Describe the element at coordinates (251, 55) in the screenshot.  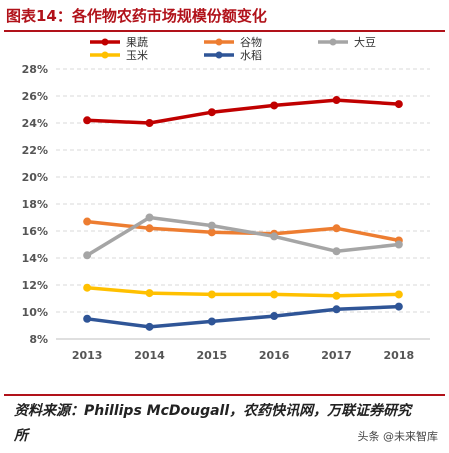
I see `legend-label: 水稻` at that location.